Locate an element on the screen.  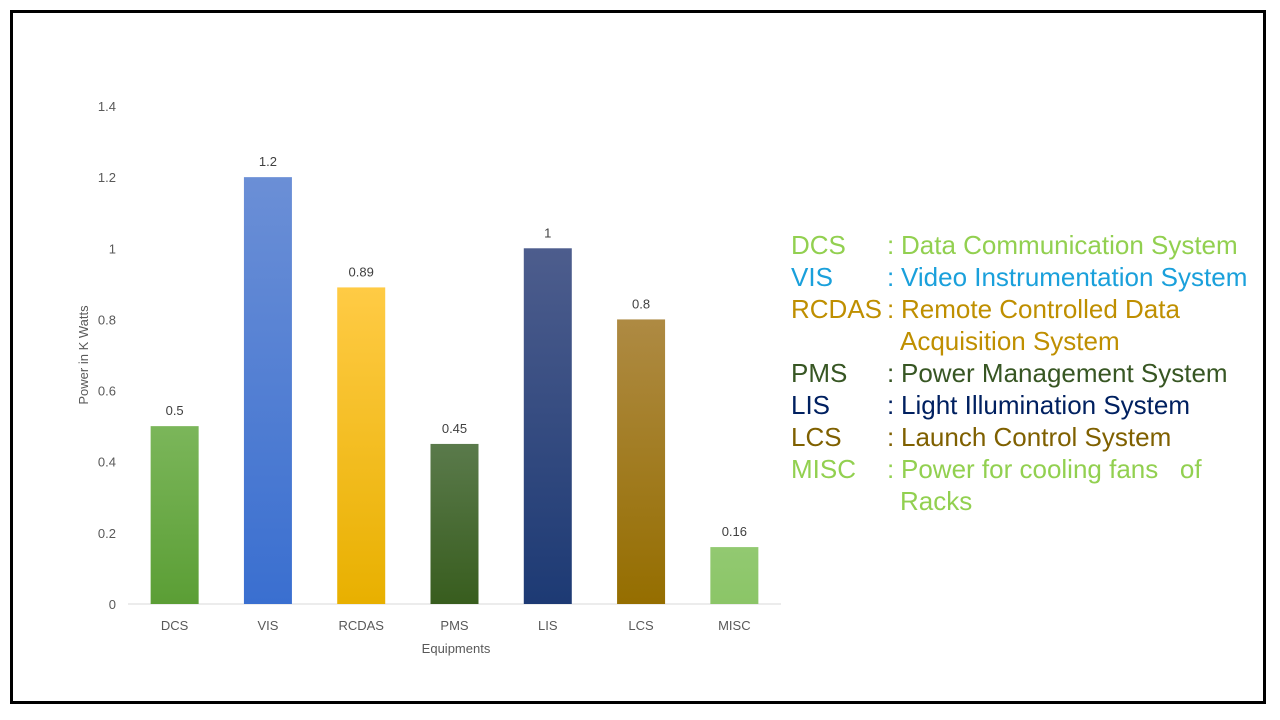
y-tick-label: 0.6 is located at coordinates (107, 391).